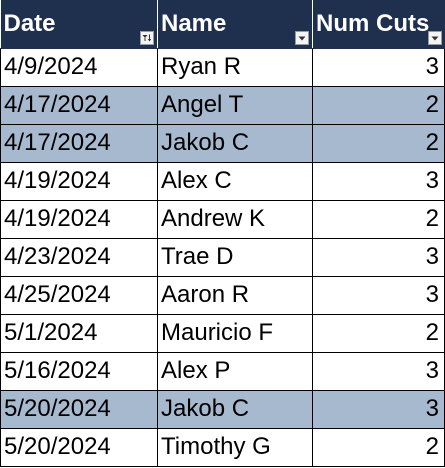  Describe the element at coordinates (79, 295) in the screenshot. I see `date-cell: 4/25/2024` at that location.